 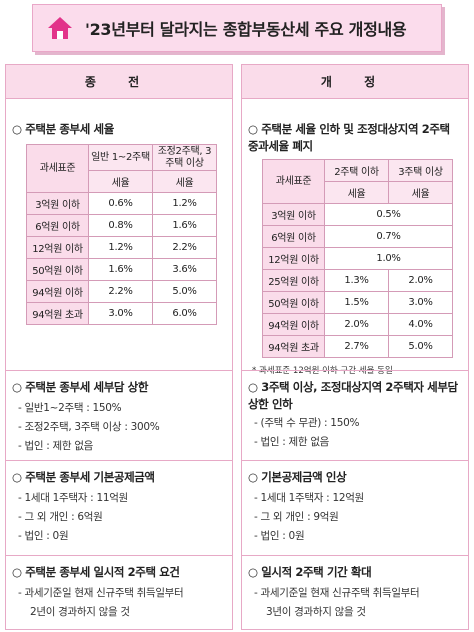 I want to click on table-row: 12억원 이하 1.2% 2.2%, so click(x=121, y=247).